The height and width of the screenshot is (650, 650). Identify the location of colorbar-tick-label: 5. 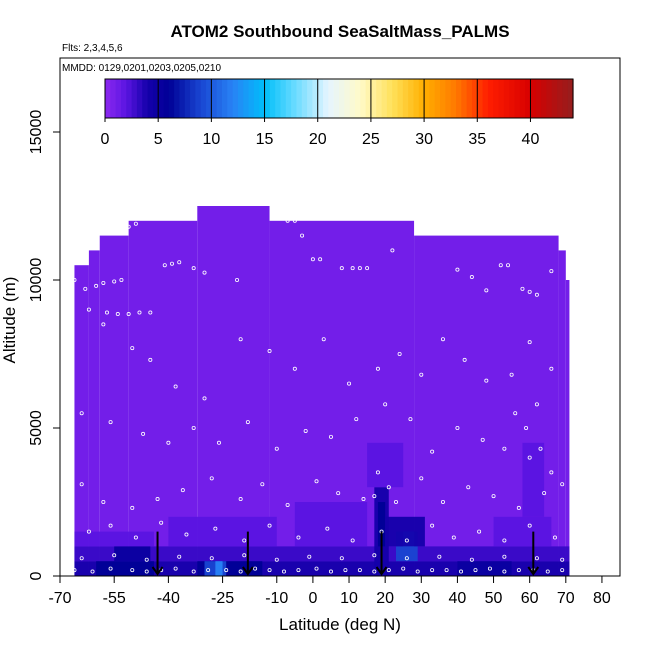
(158, 139).